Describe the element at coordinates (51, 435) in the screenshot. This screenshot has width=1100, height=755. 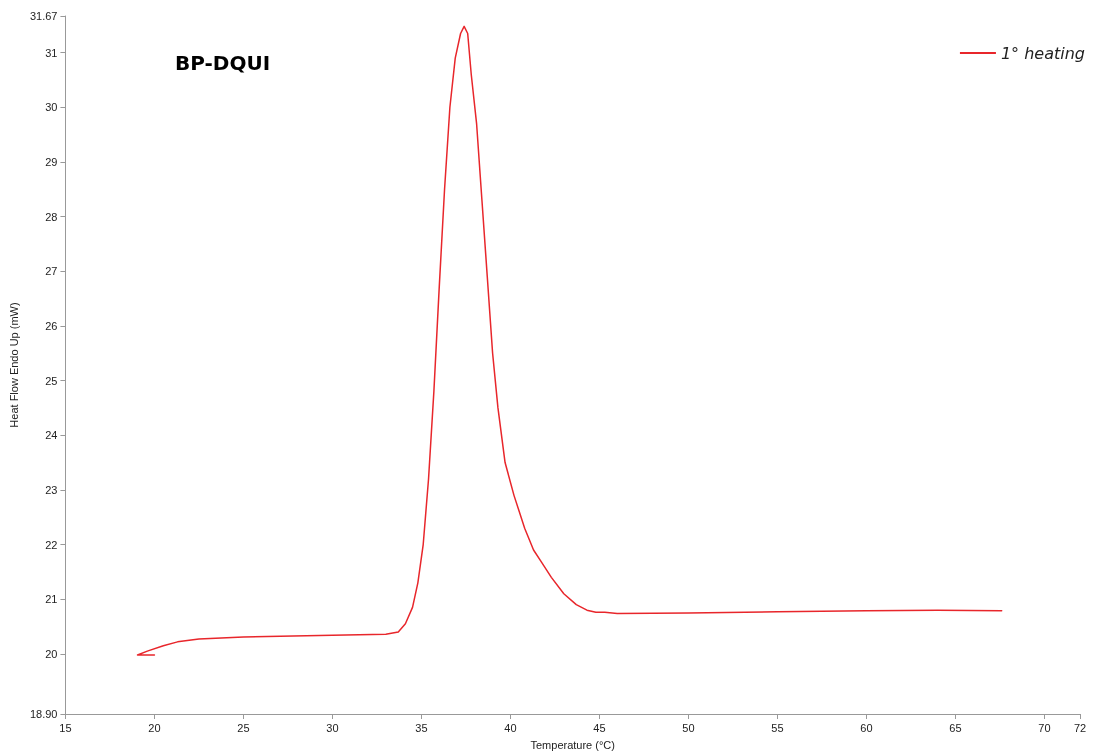
I see `y-tick-label: 24` at that location.